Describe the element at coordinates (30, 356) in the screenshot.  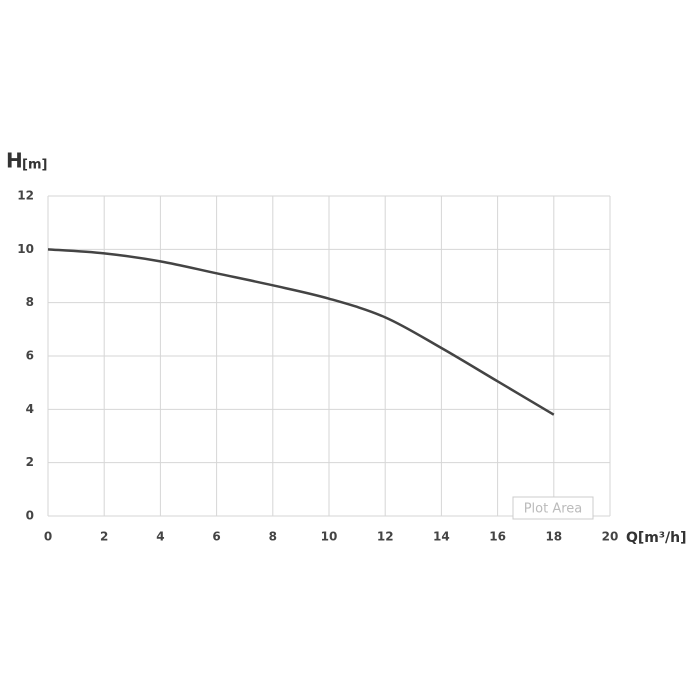
I see `y-tick-label: 6` at that location.